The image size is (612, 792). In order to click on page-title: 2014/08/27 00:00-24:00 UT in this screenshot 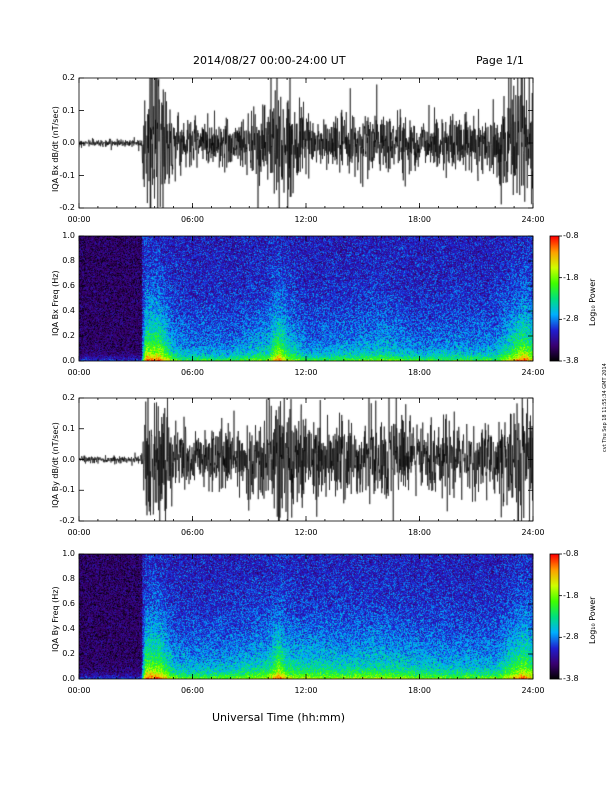, I will do `click(269, 60)`.